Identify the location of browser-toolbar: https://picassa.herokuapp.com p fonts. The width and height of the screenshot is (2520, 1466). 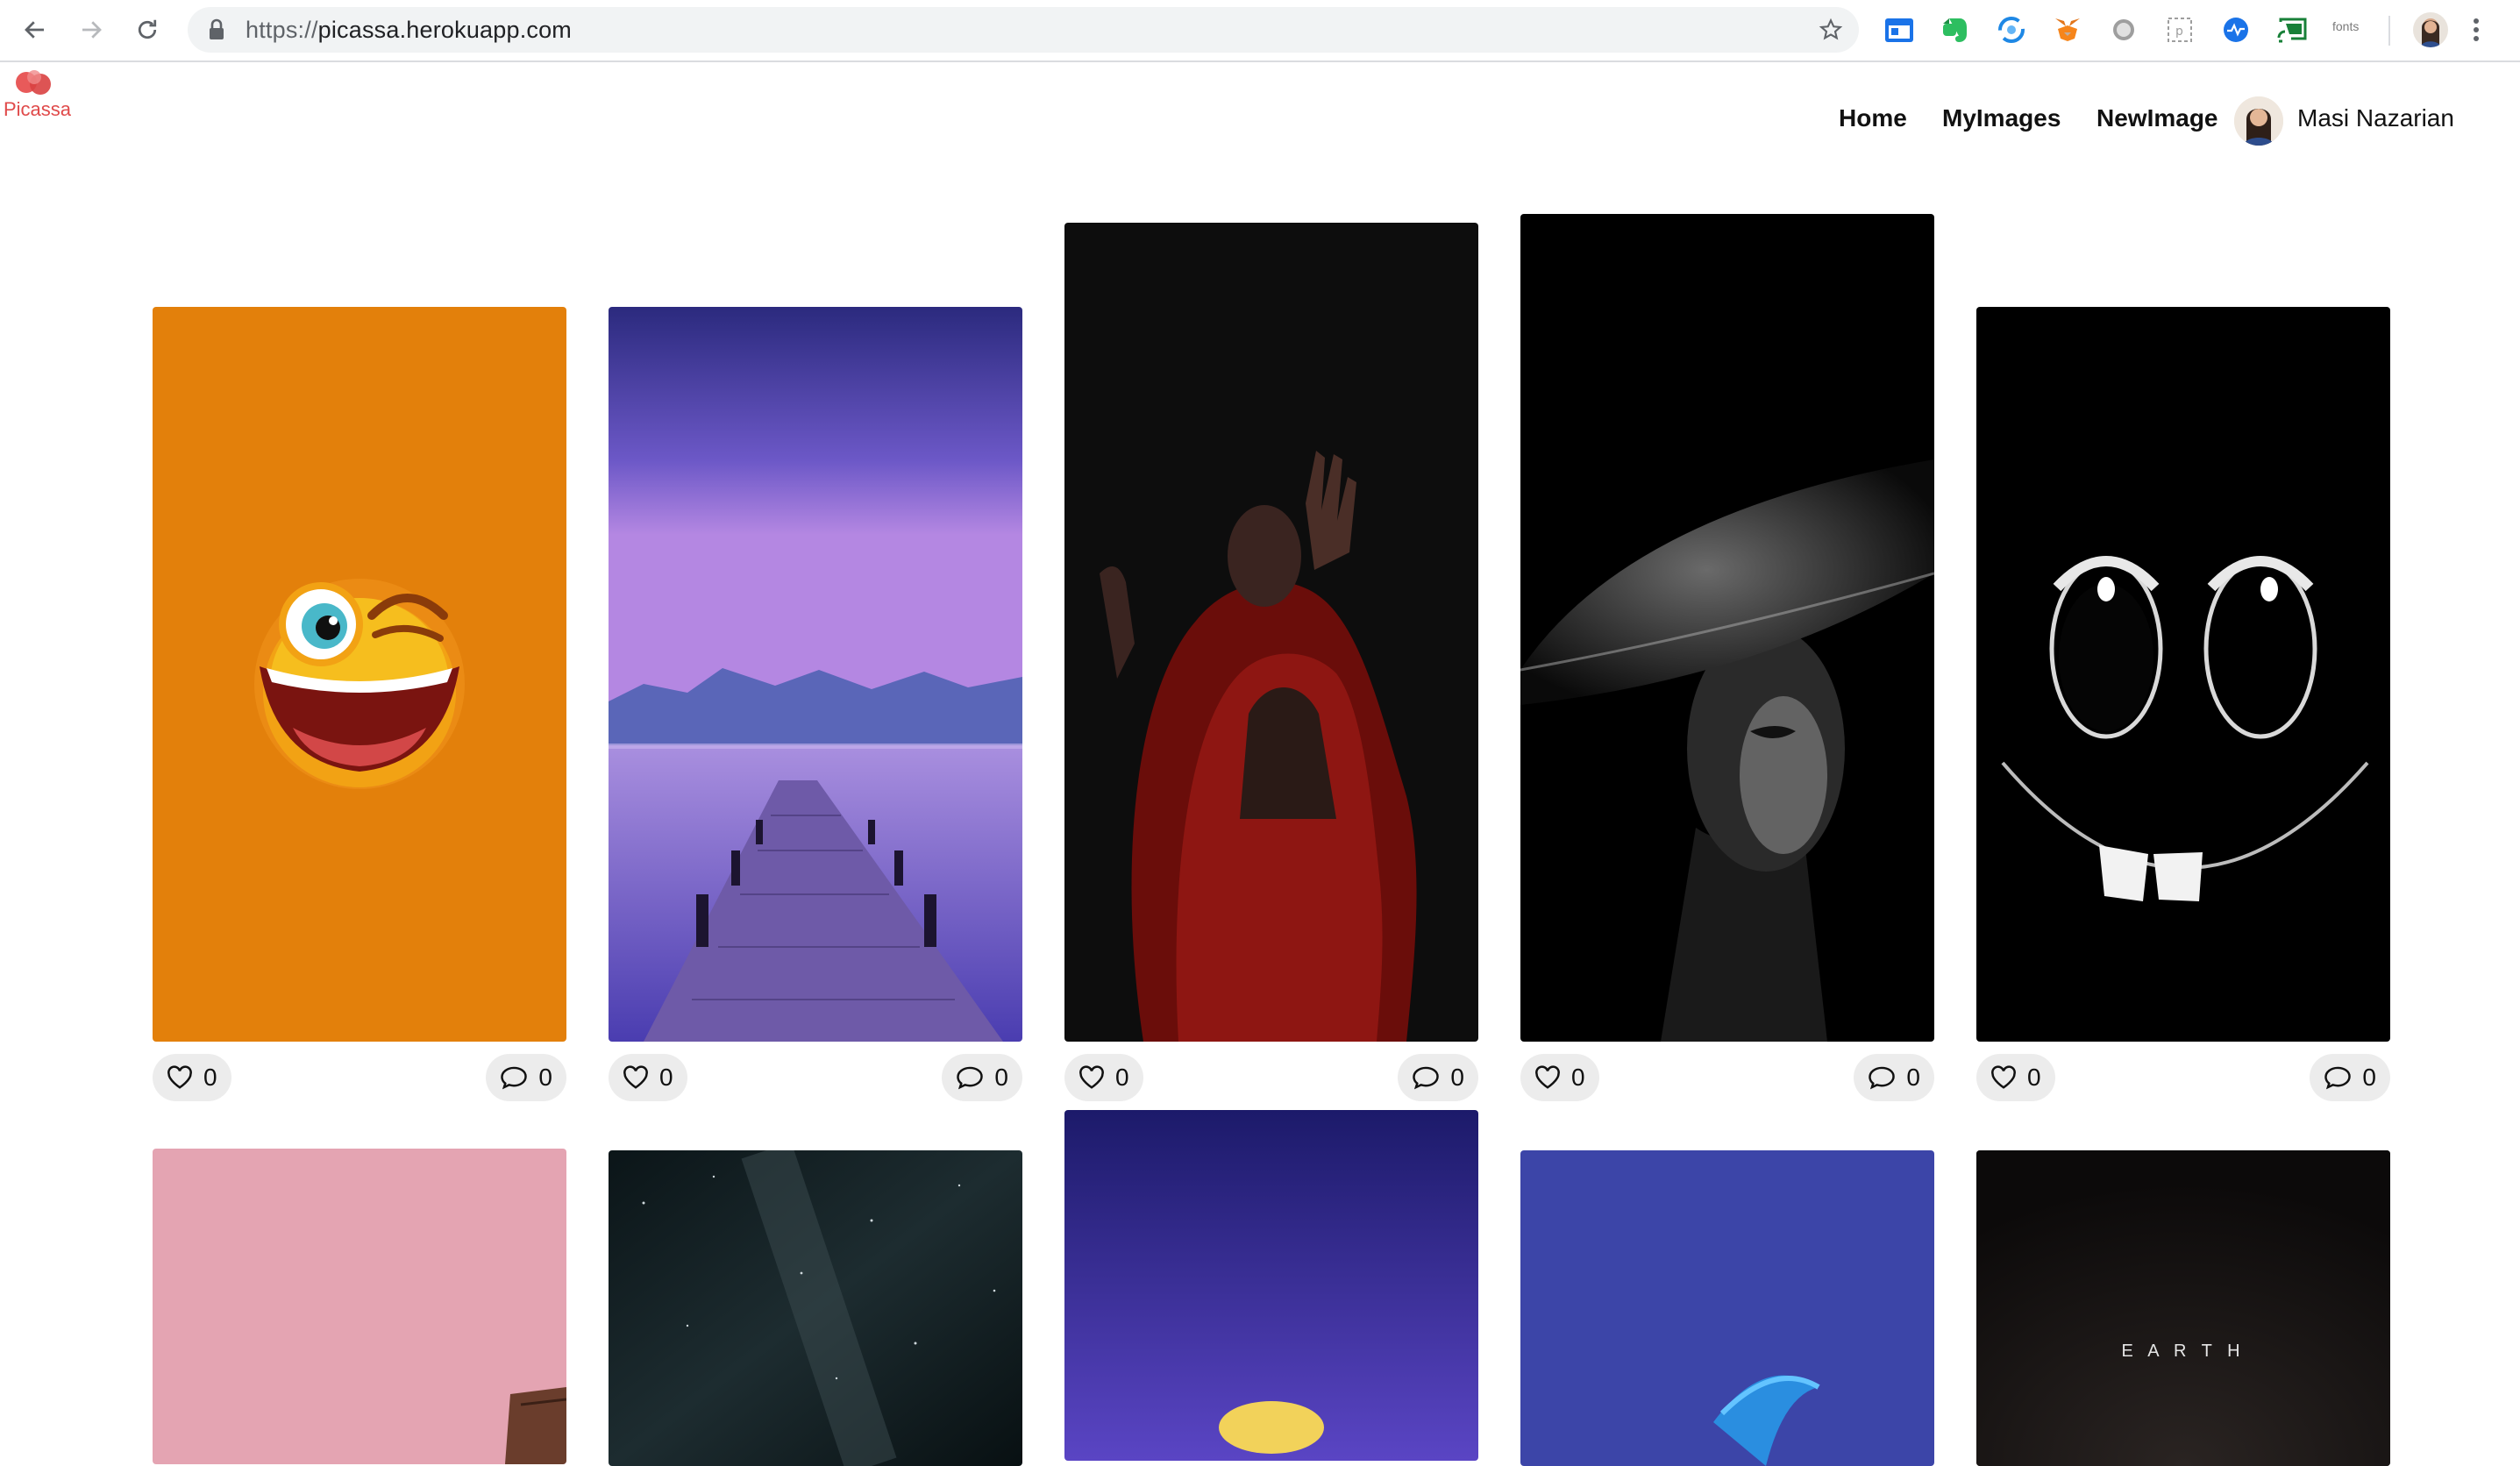
(1260, 31).